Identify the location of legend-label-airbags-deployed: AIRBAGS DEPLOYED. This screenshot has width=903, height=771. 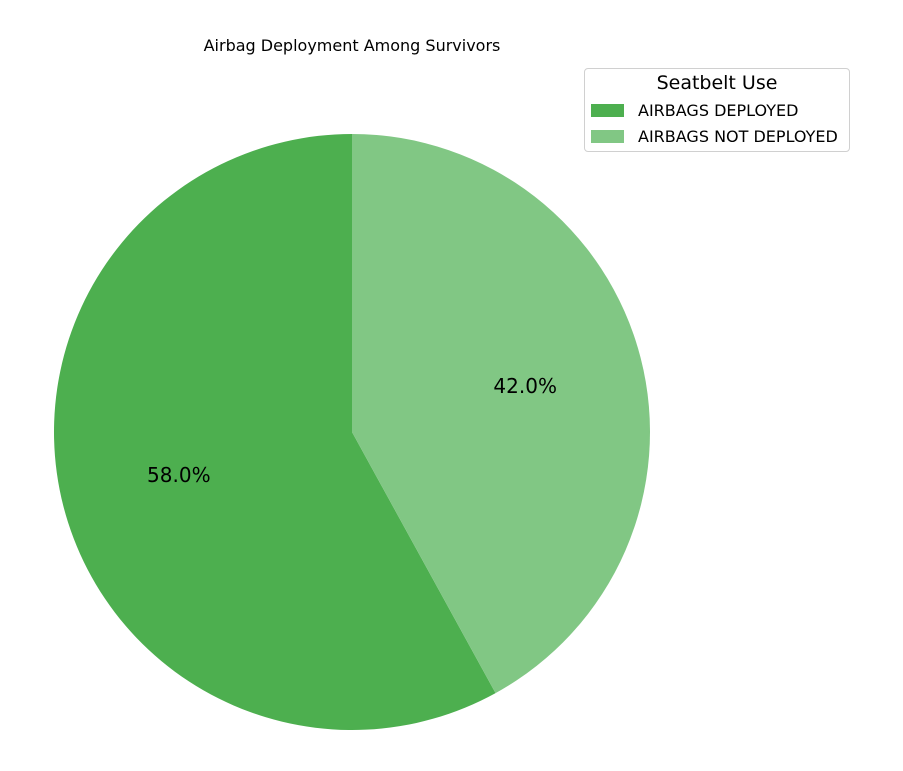
(718, 110).